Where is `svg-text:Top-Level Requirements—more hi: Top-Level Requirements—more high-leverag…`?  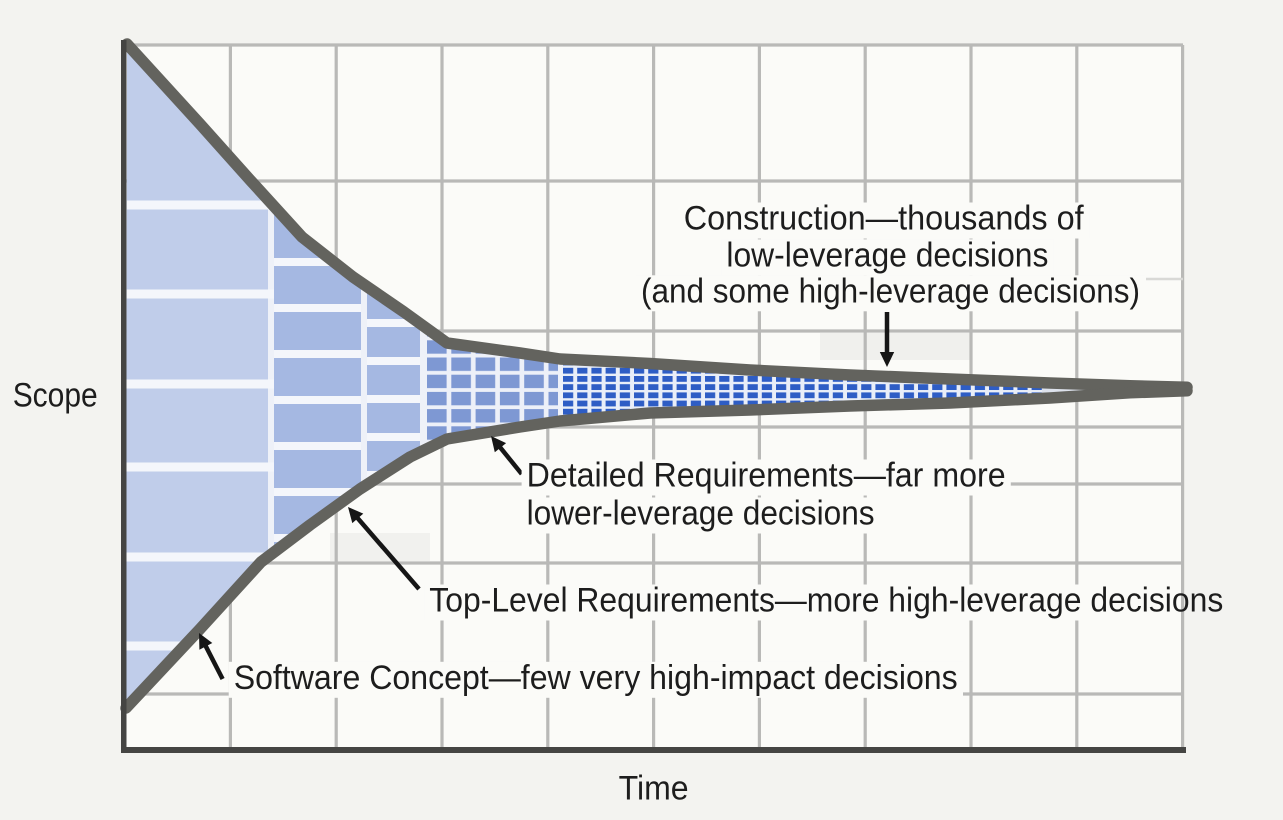 svg-text:Top-Level Requirements—more hi: Top-Level Requirements—more high-leverag… is located at coordinates (826, 601).